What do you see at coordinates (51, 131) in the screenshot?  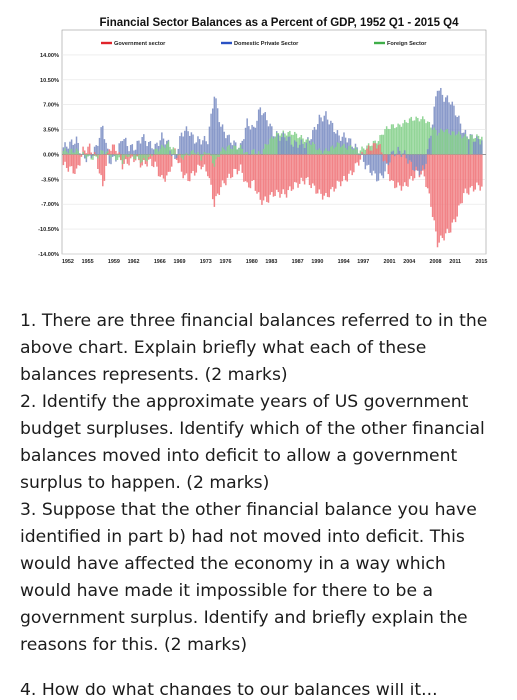 I see `y-tick-label: 3.50%` at bounding box center [51, 131].